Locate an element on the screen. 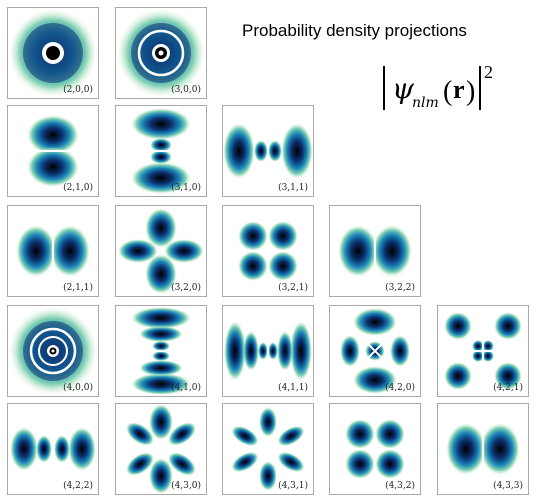  orbital-tile: (4,2,1) is located at coordinates (483, 351).